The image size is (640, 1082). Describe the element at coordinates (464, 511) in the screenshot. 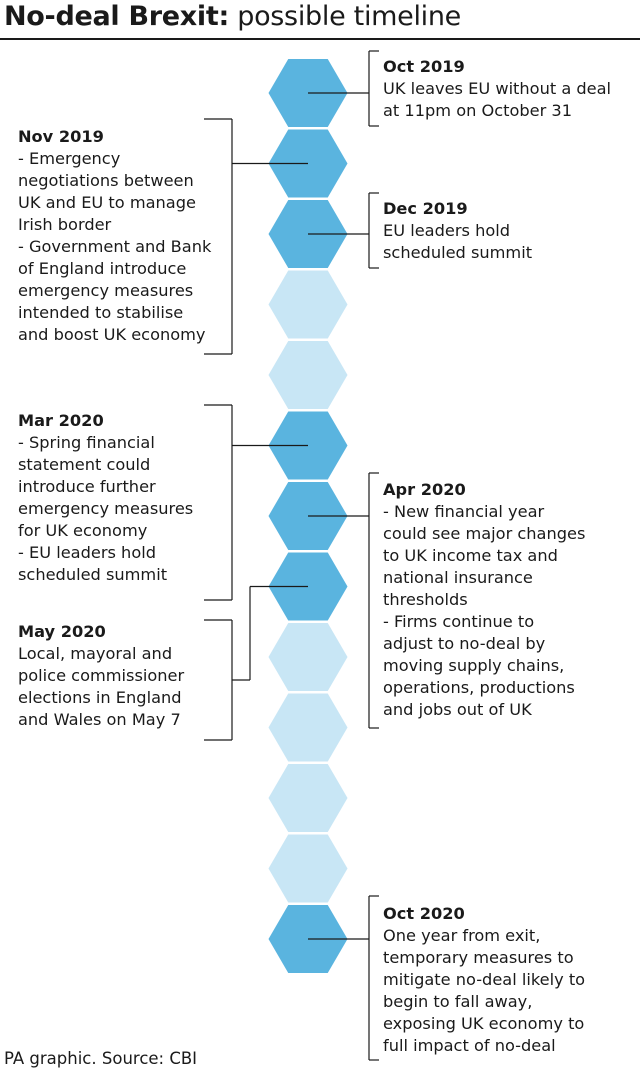

I see `event-line: - New financial year` at that location.